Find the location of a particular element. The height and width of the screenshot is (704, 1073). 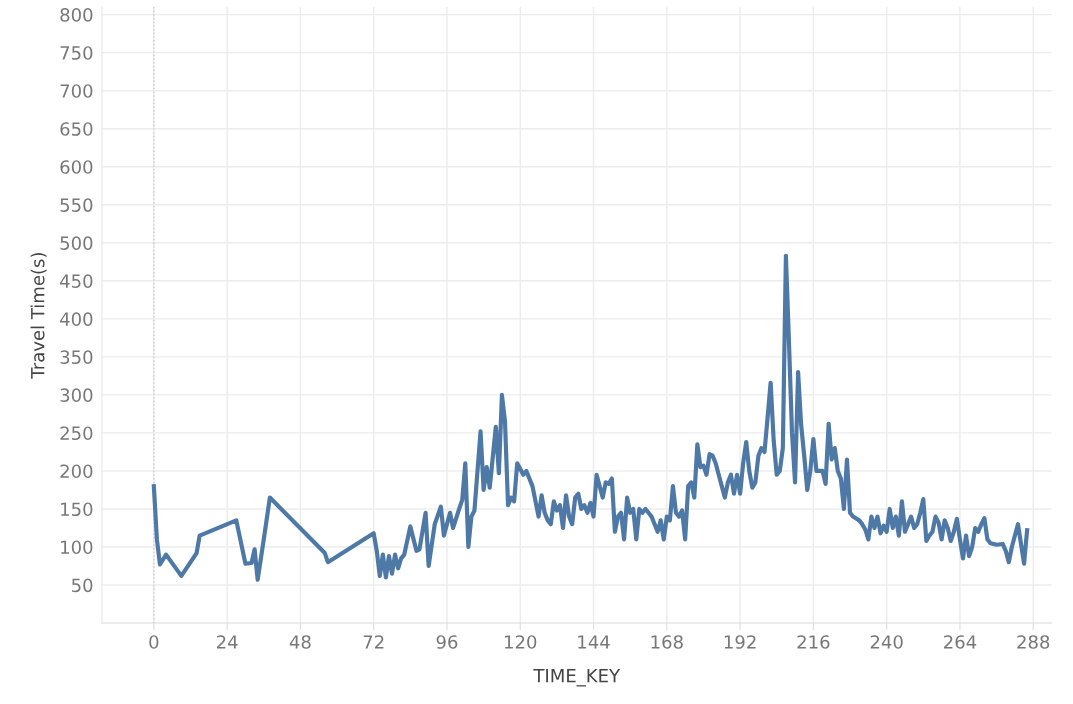

x-tick-label: 120 is located at coordinates (521, 642).